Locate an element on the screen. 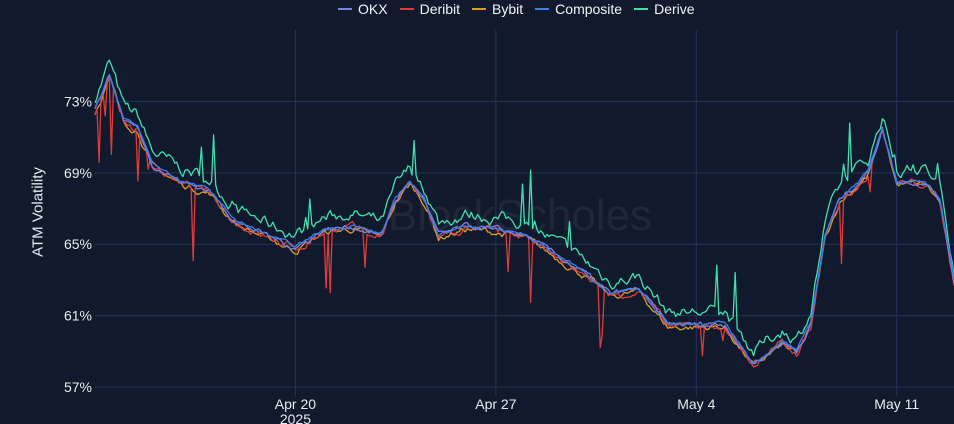  x-tick-label: May 4 is located at coordinates (696, 404).